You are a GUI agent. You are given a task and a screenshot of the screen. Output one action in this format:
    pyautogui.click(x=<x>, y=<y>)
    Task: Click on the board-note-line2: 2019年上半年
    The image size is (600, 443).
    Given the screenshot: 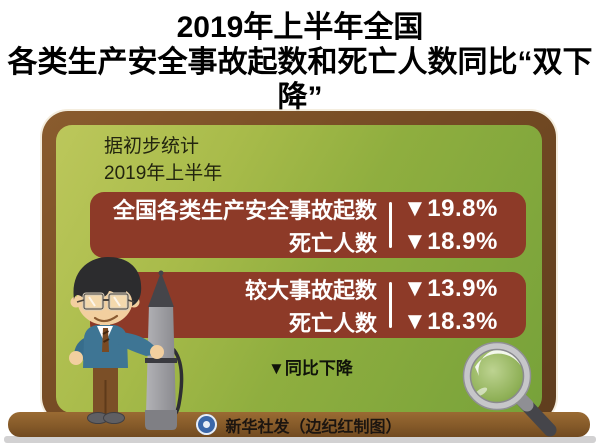 What is the action you would take?
    pyautogui.click(x=163, y=173)
    